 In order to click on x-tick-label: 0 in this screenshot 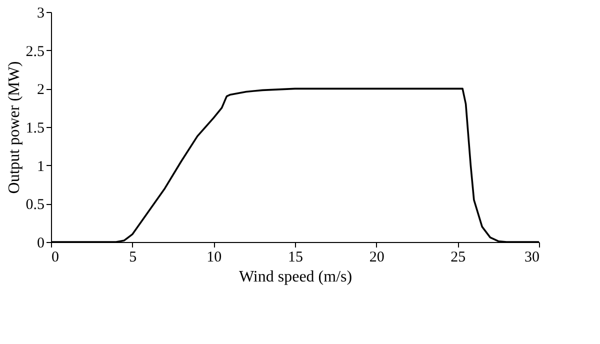, I will do `click(55, 258)`.